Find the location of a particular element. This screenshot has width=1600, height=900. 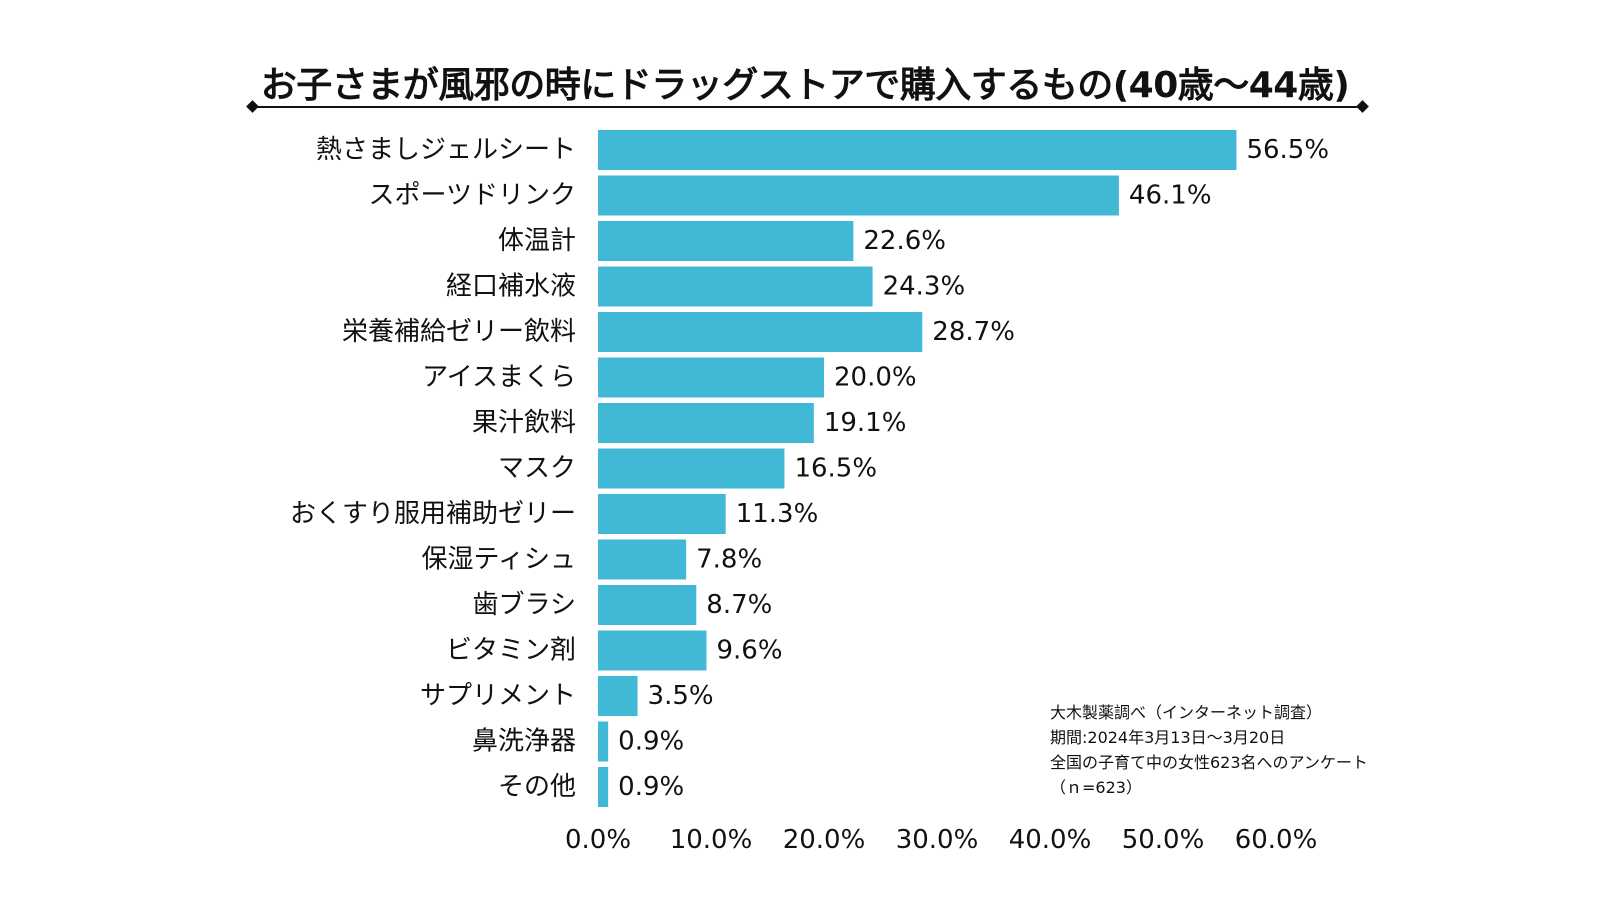

x-tick-label: 10.0% is located at coordinates (711, 840).